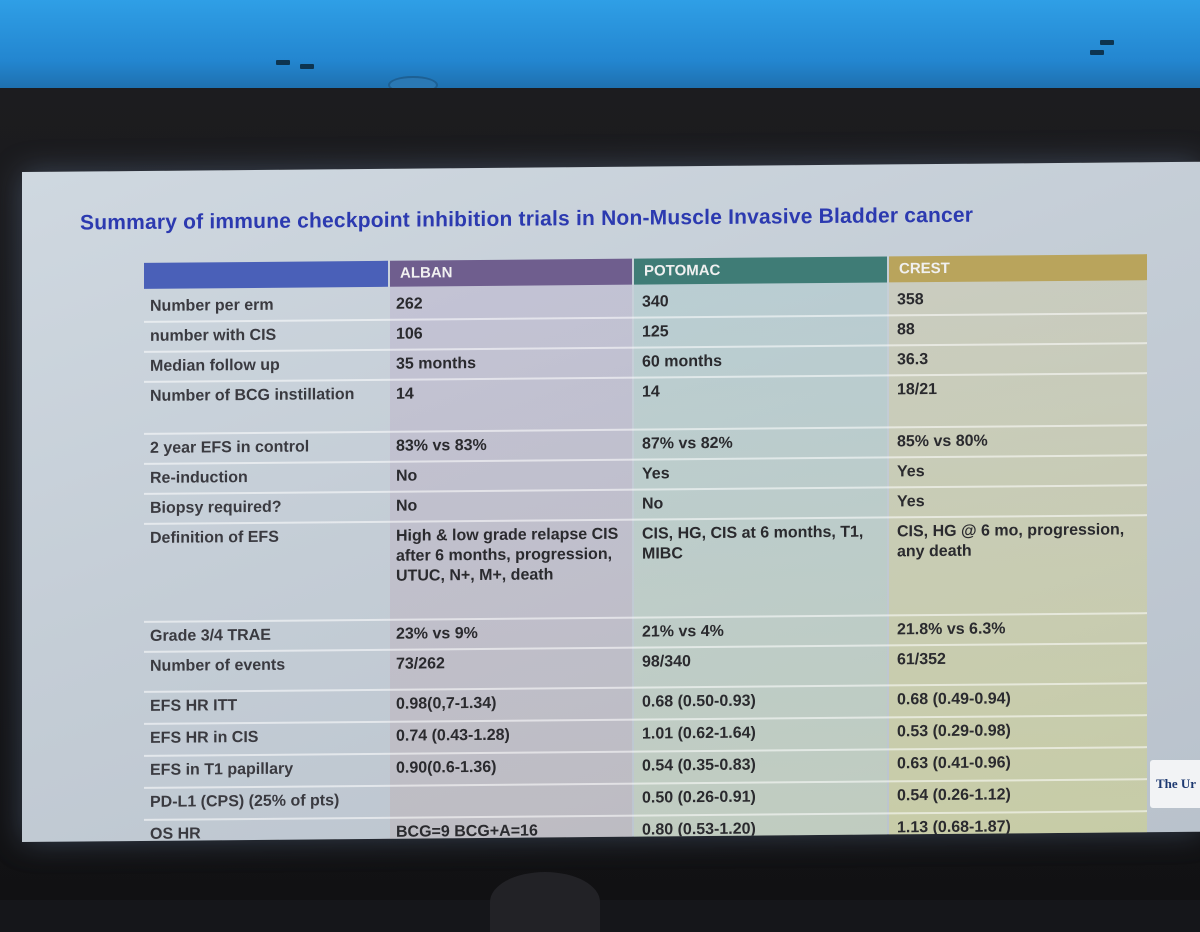 This screenshot has width=1200, height=932. Describe the element at coordinates (405, 394) in the screenshot. I see `cell-alban: 14` at that location.